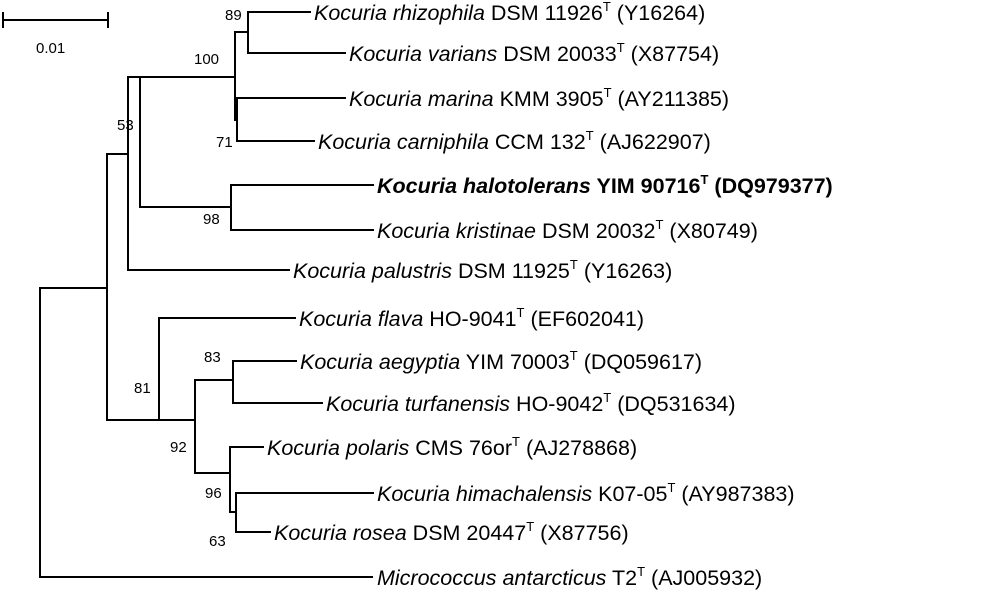 This screenshot has height=596, width=994. What do you see at coordinates (531, 403) in the screenshot?
I see `taxon-label: Kocuria turfanensis HO-9042T (DQ531634)` at bounding box center [531, 403].